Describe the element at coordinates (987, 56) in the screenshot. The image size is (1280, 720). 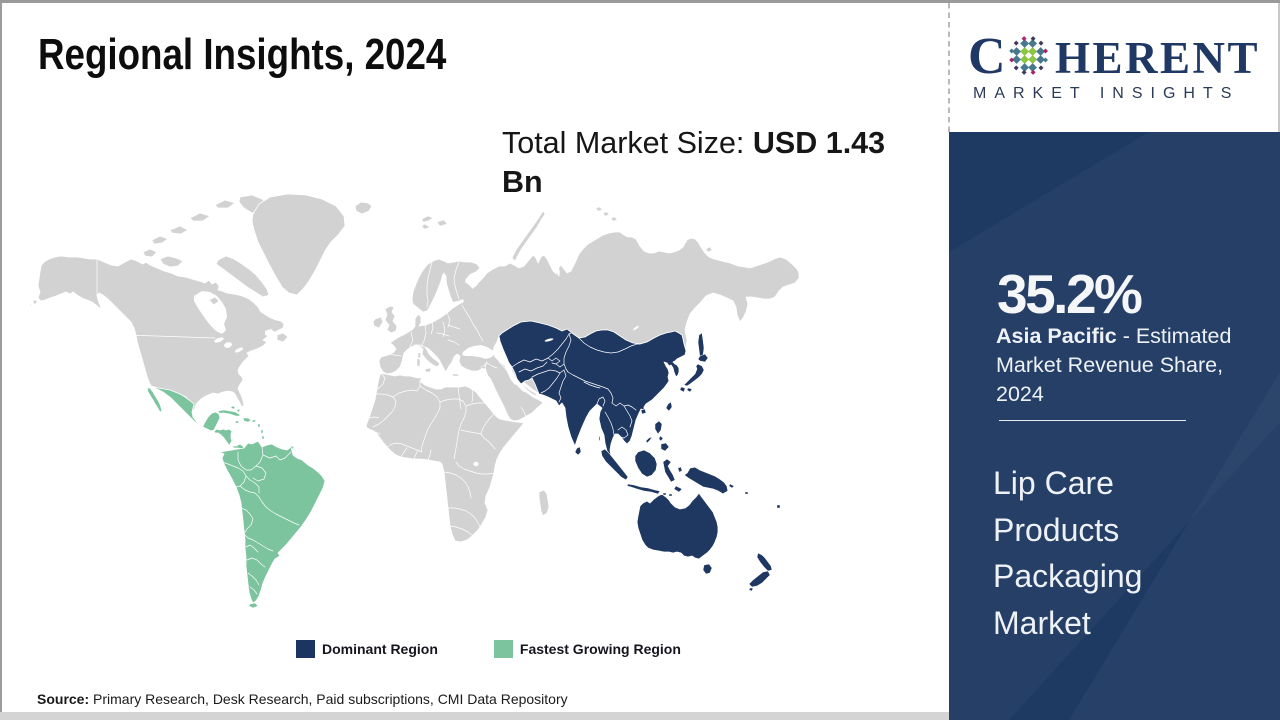
I see `svg-text: C` at that location.